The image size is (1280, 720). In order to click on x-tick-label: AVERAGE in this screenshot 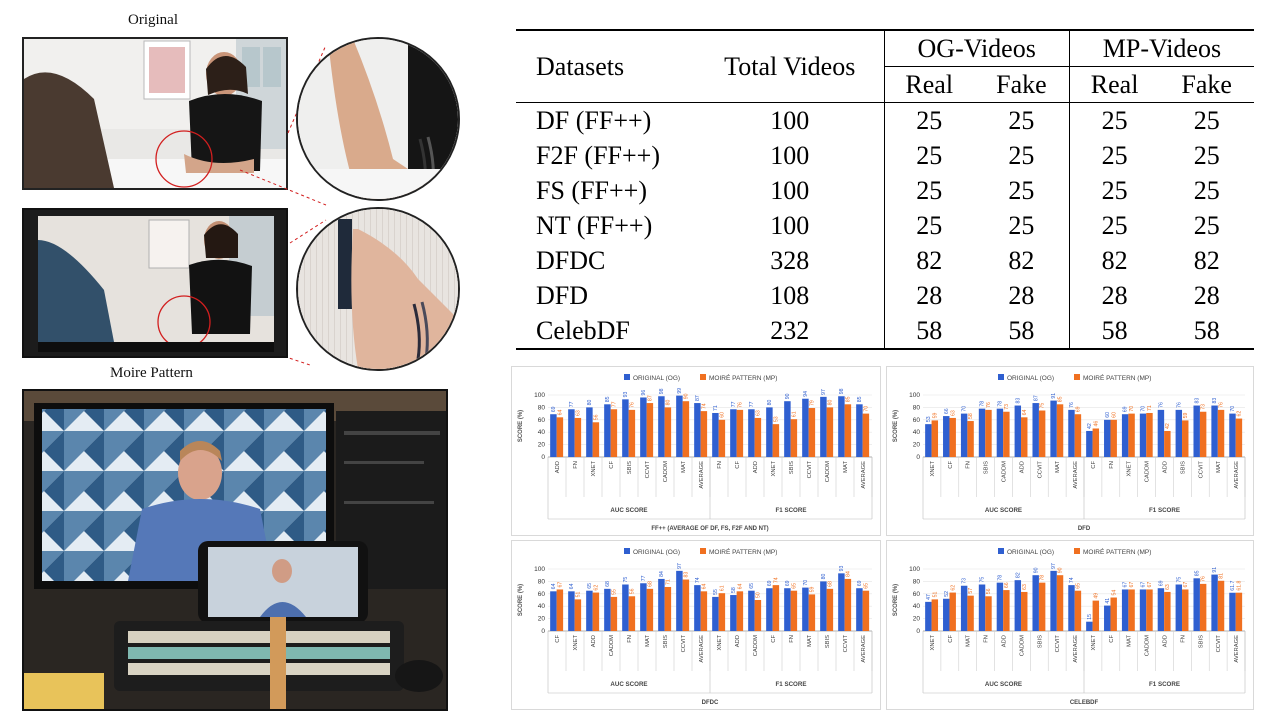, I will do `click(864, 649)`.